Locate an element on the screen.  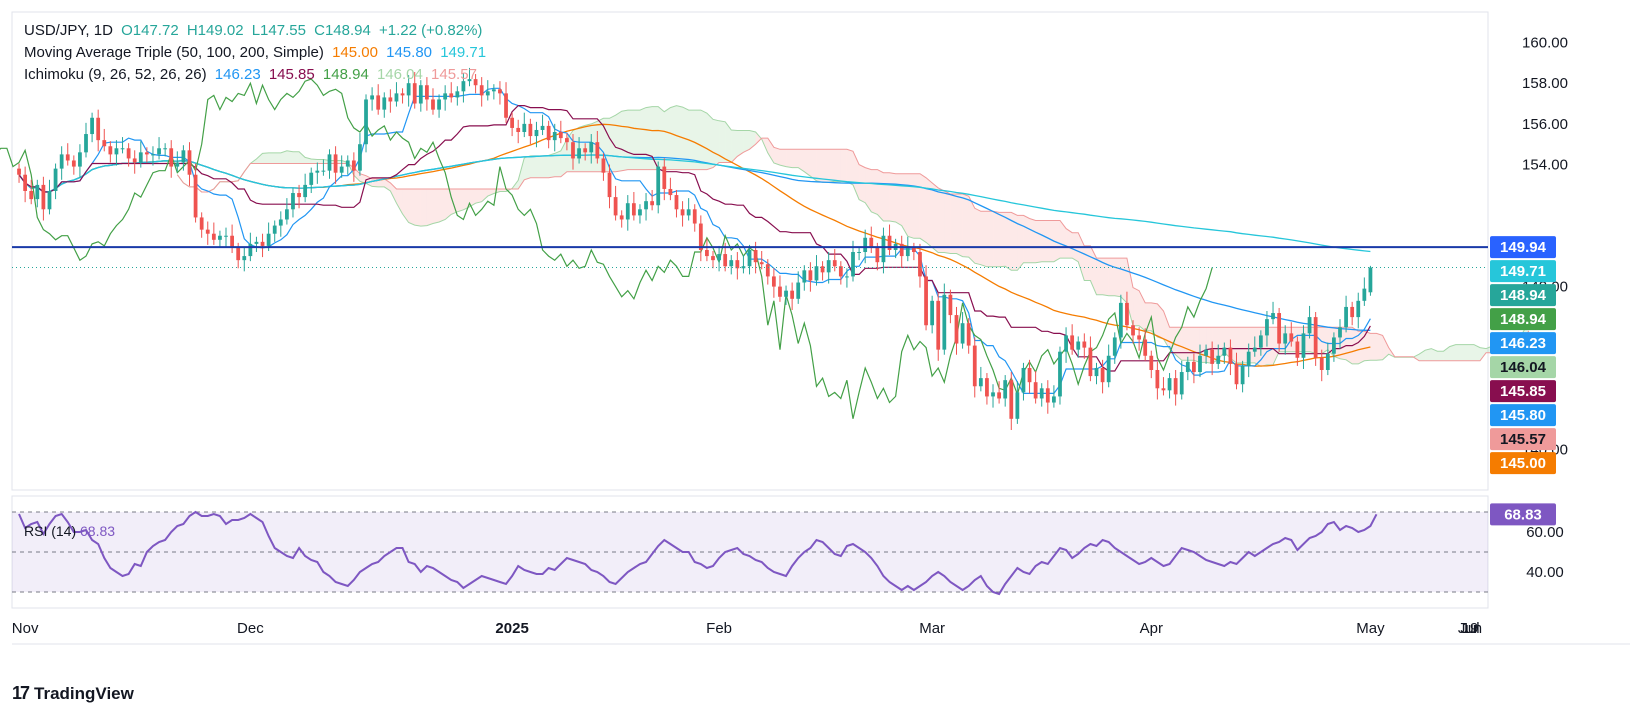
rsi-line is located at coordinates (698, 553).